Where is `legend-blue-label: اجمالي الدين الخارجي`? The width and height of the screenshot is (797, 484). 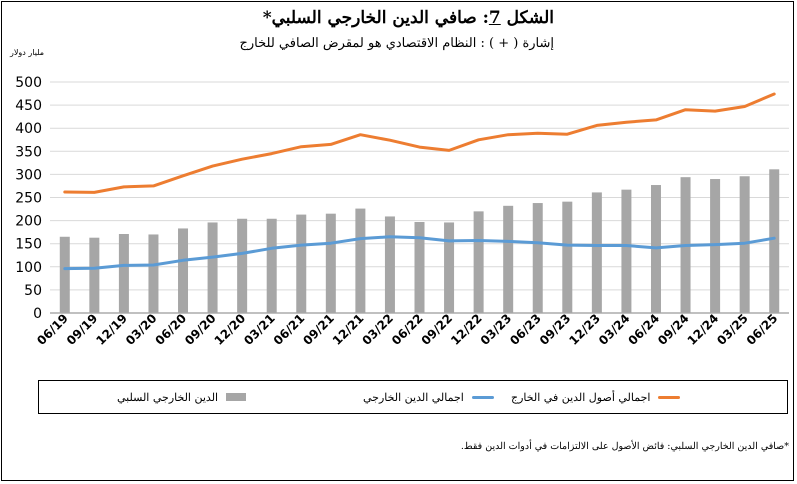 legend-blue-label: اجمالي الدين الخارجي is located at coordinates (413, 397).